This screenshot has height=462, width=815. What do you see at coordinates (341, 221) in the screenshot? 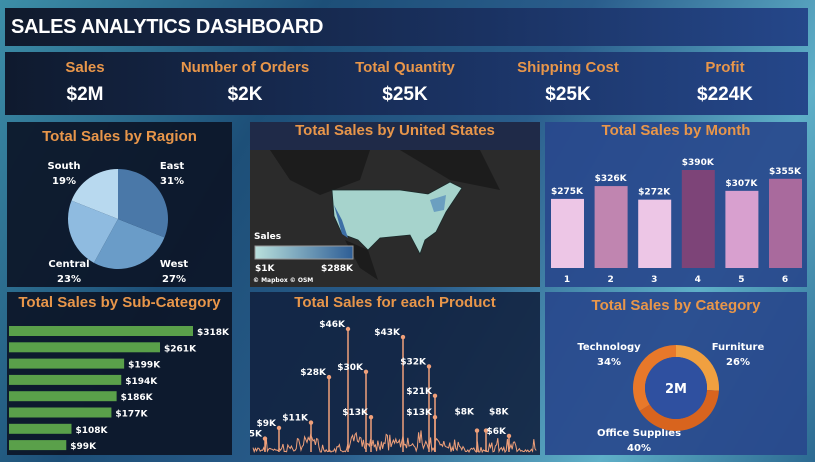
I see `california` at bounding box center [341, 221].